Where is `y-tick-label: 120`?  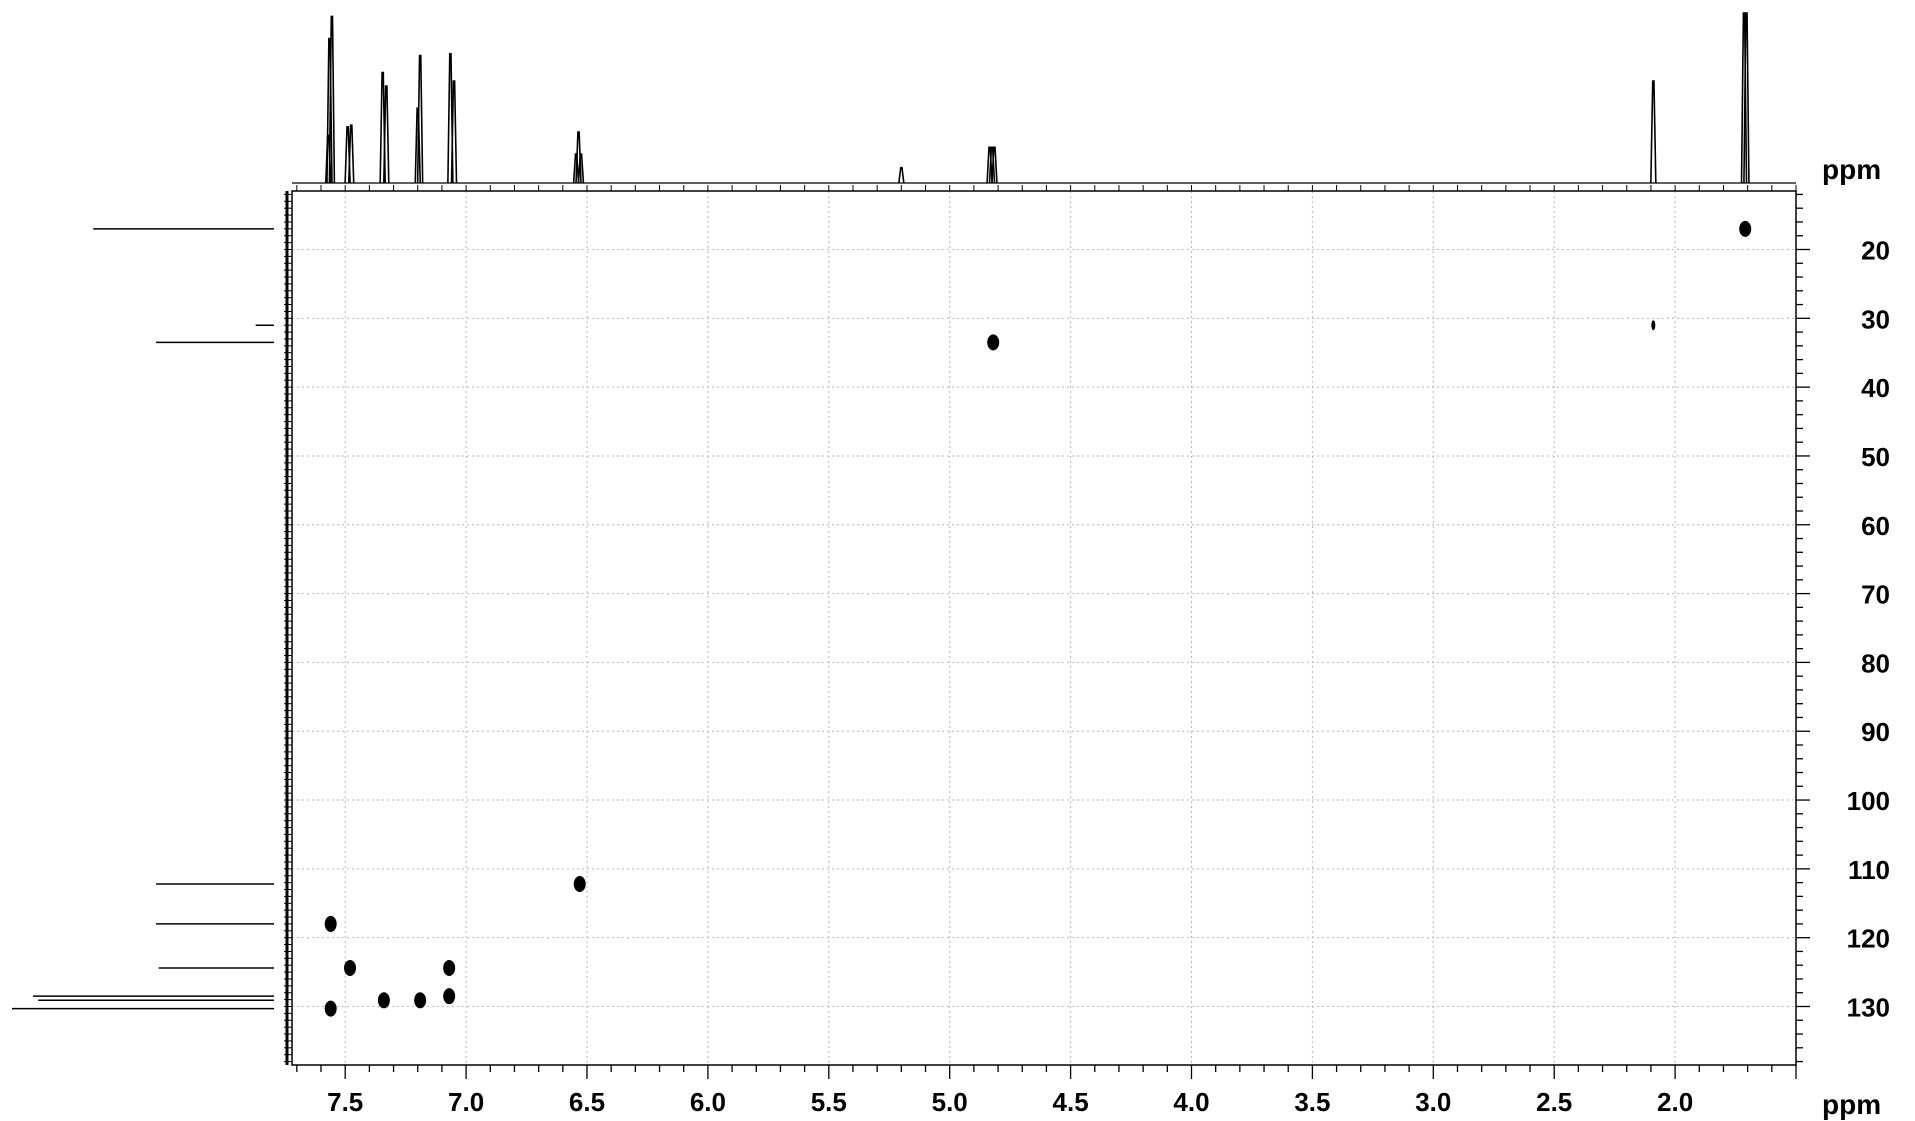 y-tick-label: 120 is located at coordinates (1868, 939).